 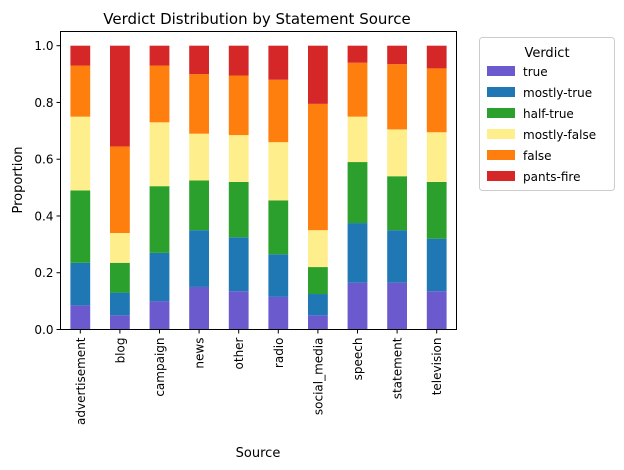 I want to click on legend-swatch-false, so click(x=501, y=155).